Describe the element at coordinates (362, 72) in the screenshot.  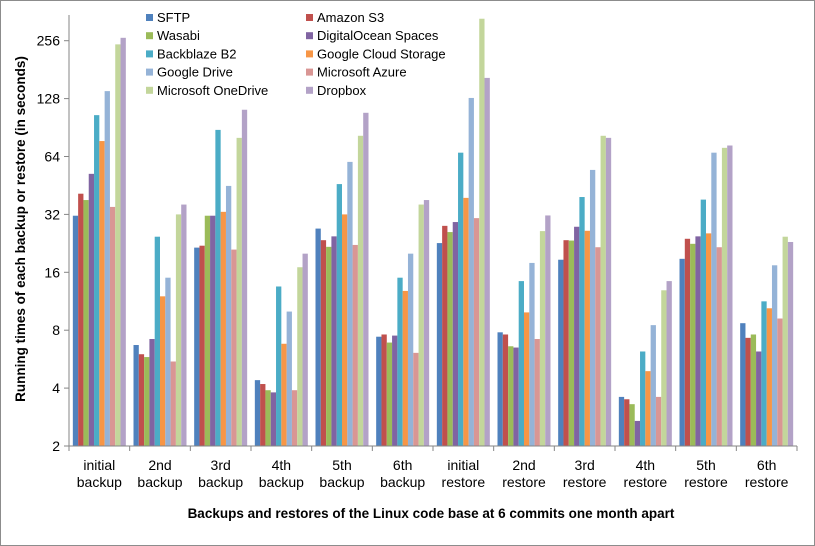
I see `legend-label: Microsoft Azure` at that location.